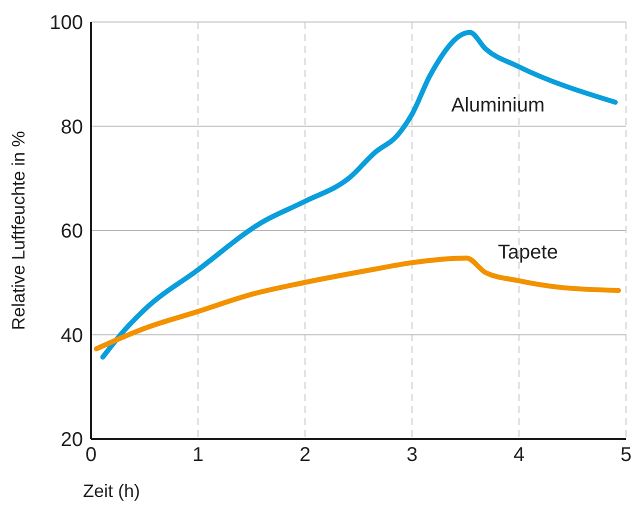  I want to click on series-label: Tapete, so click(528, 253).